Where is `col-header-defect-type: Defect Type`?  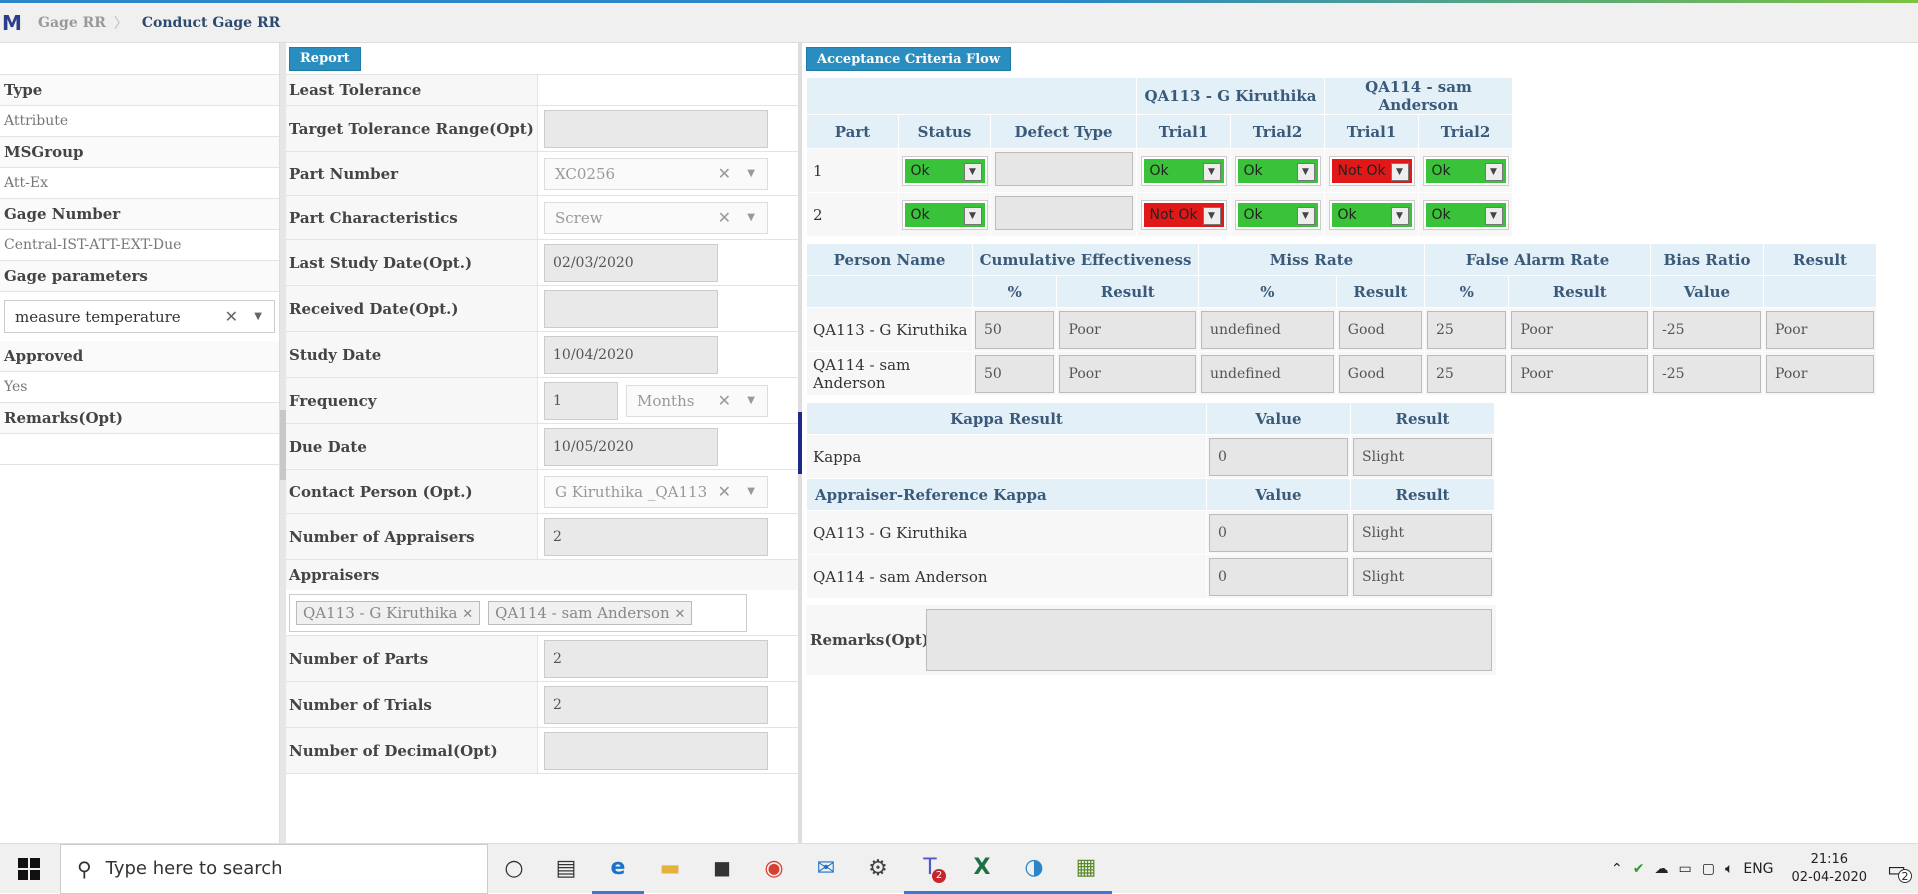 col-header-defect-type: Defect Type is located at coordinates (1063, 131).